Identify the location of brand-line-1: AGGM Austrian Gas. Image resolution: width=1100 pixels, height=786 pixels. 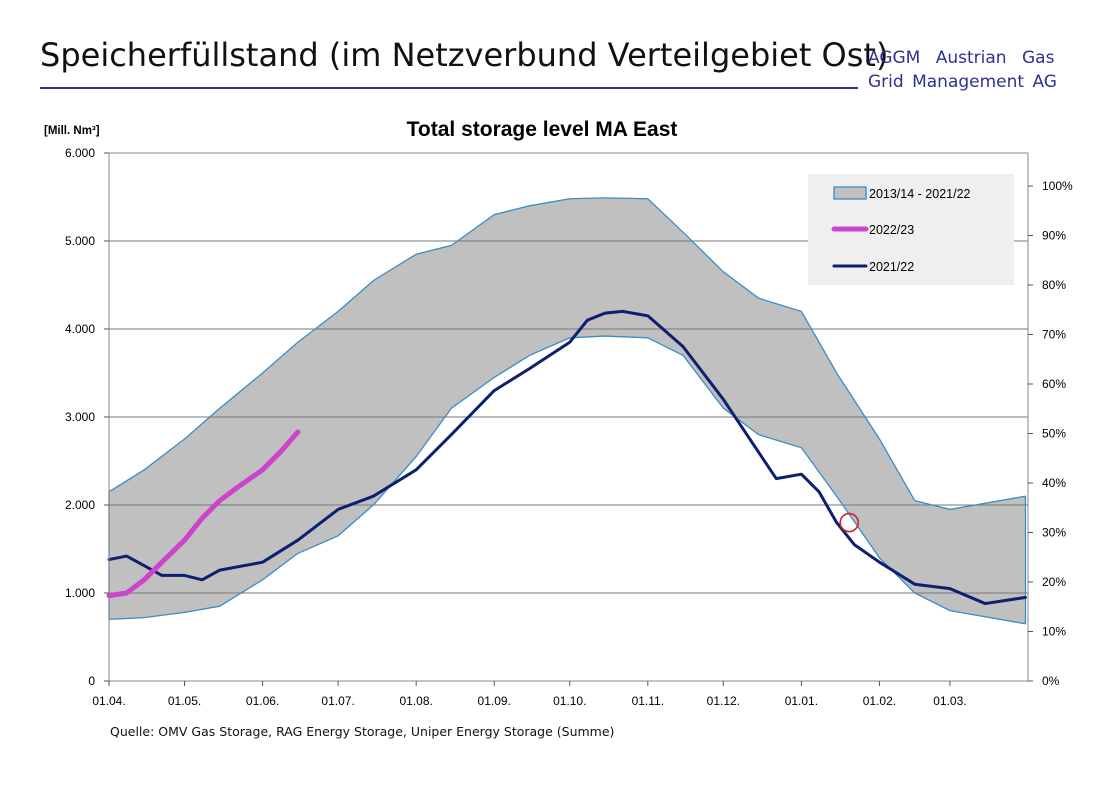
(961, 58).